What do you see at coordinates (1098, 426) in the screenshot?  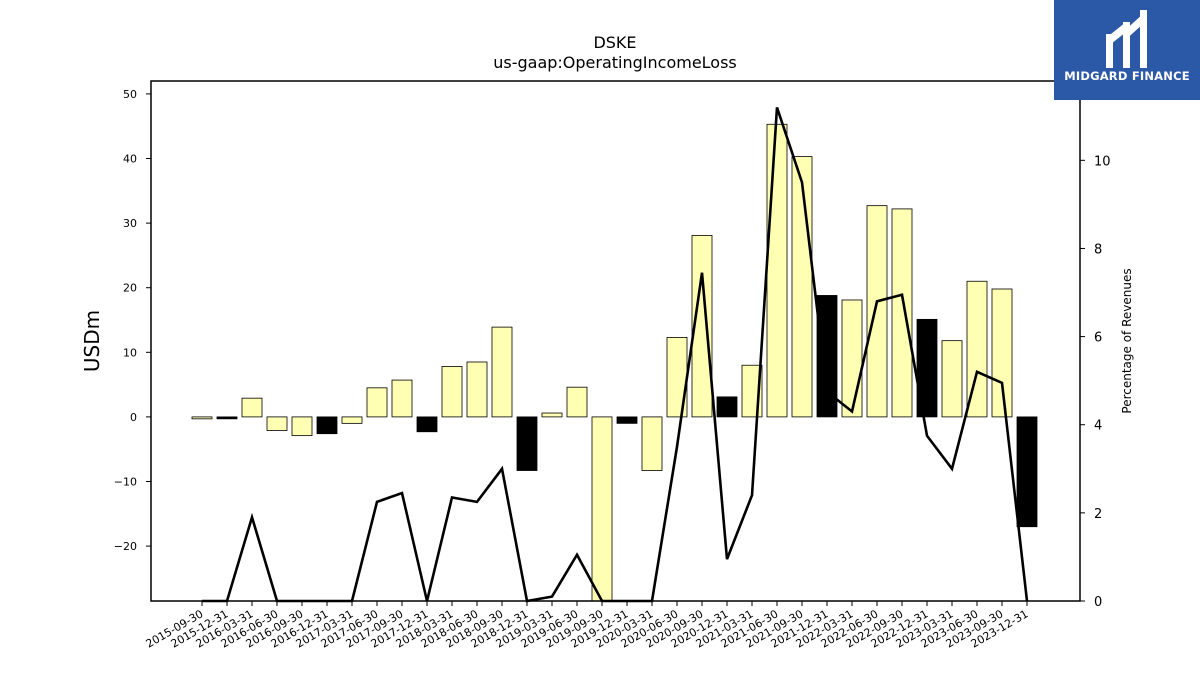 I see `y2-tick-label: 4` at bounding box center [1098, 426].